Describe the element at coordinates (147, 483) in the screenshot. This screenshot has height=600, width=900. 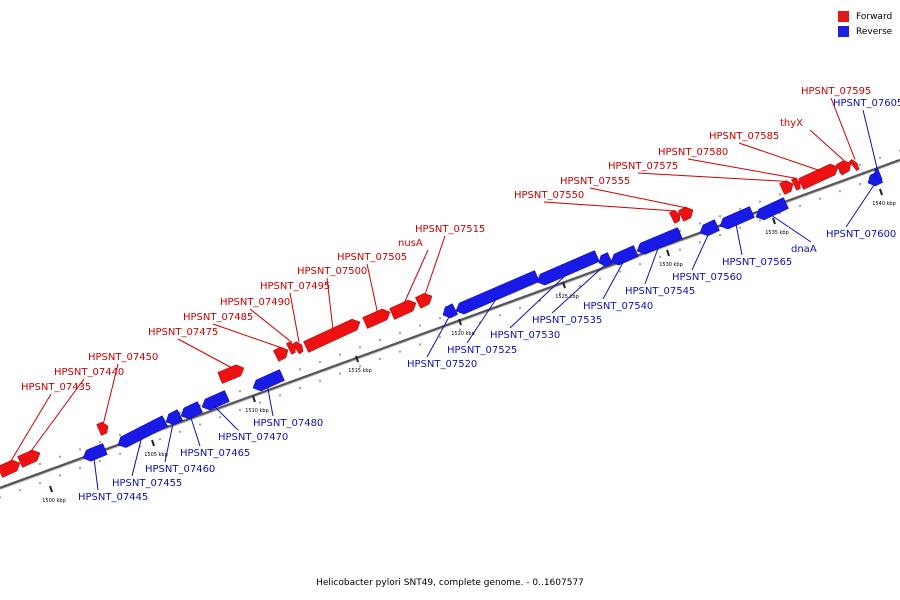
I see `gene-label: HPSNT_07455` at that location.